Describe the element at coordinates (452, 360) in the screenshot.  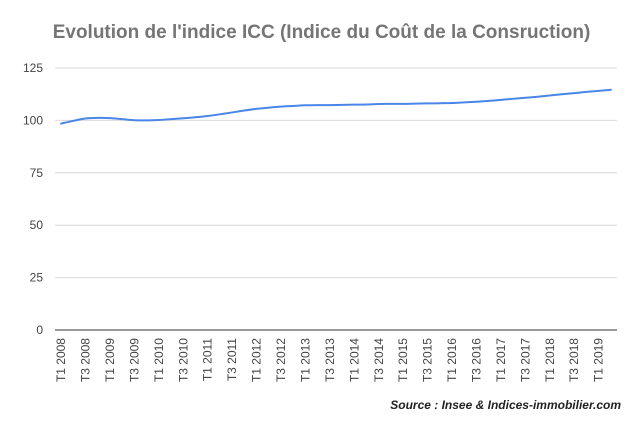
I see `x-tick-label: T1 2016` at that location.